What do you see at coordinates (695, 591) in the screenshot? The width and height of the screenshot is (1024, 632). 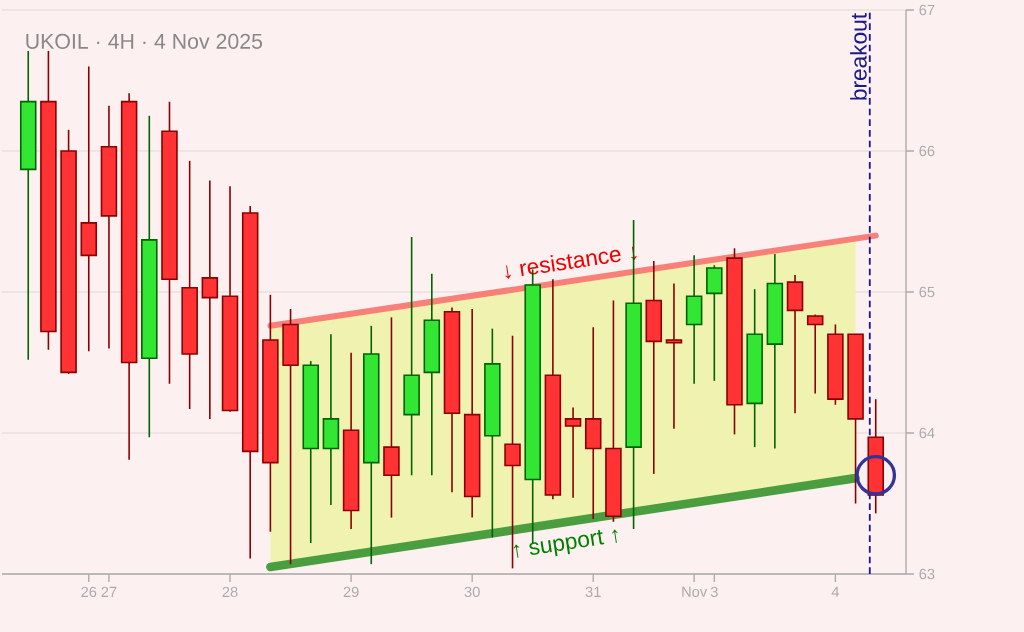 I see `x-tick-label: Nov` at bounding box center [695, 591].